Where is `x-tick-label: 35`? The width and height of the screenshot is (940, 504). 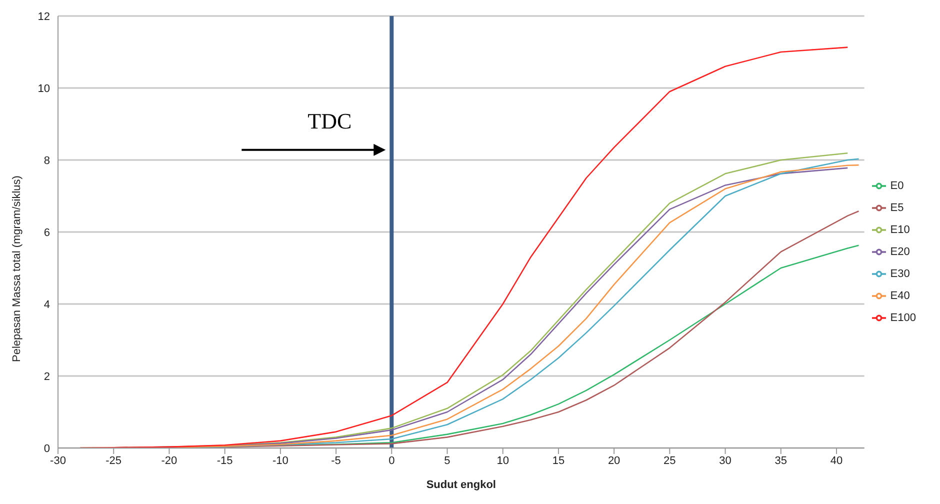
x-tick-label: 35 is located at coordinates (781, 460).